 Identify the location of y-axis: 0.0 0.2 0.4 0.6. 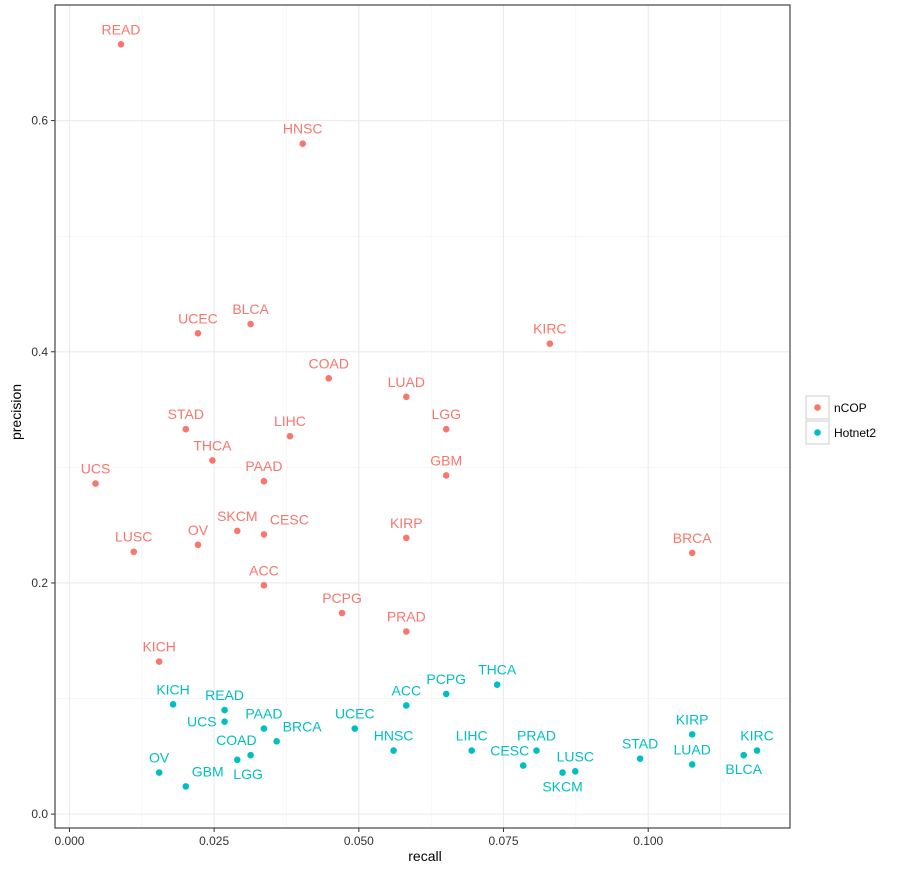
(43, 467).